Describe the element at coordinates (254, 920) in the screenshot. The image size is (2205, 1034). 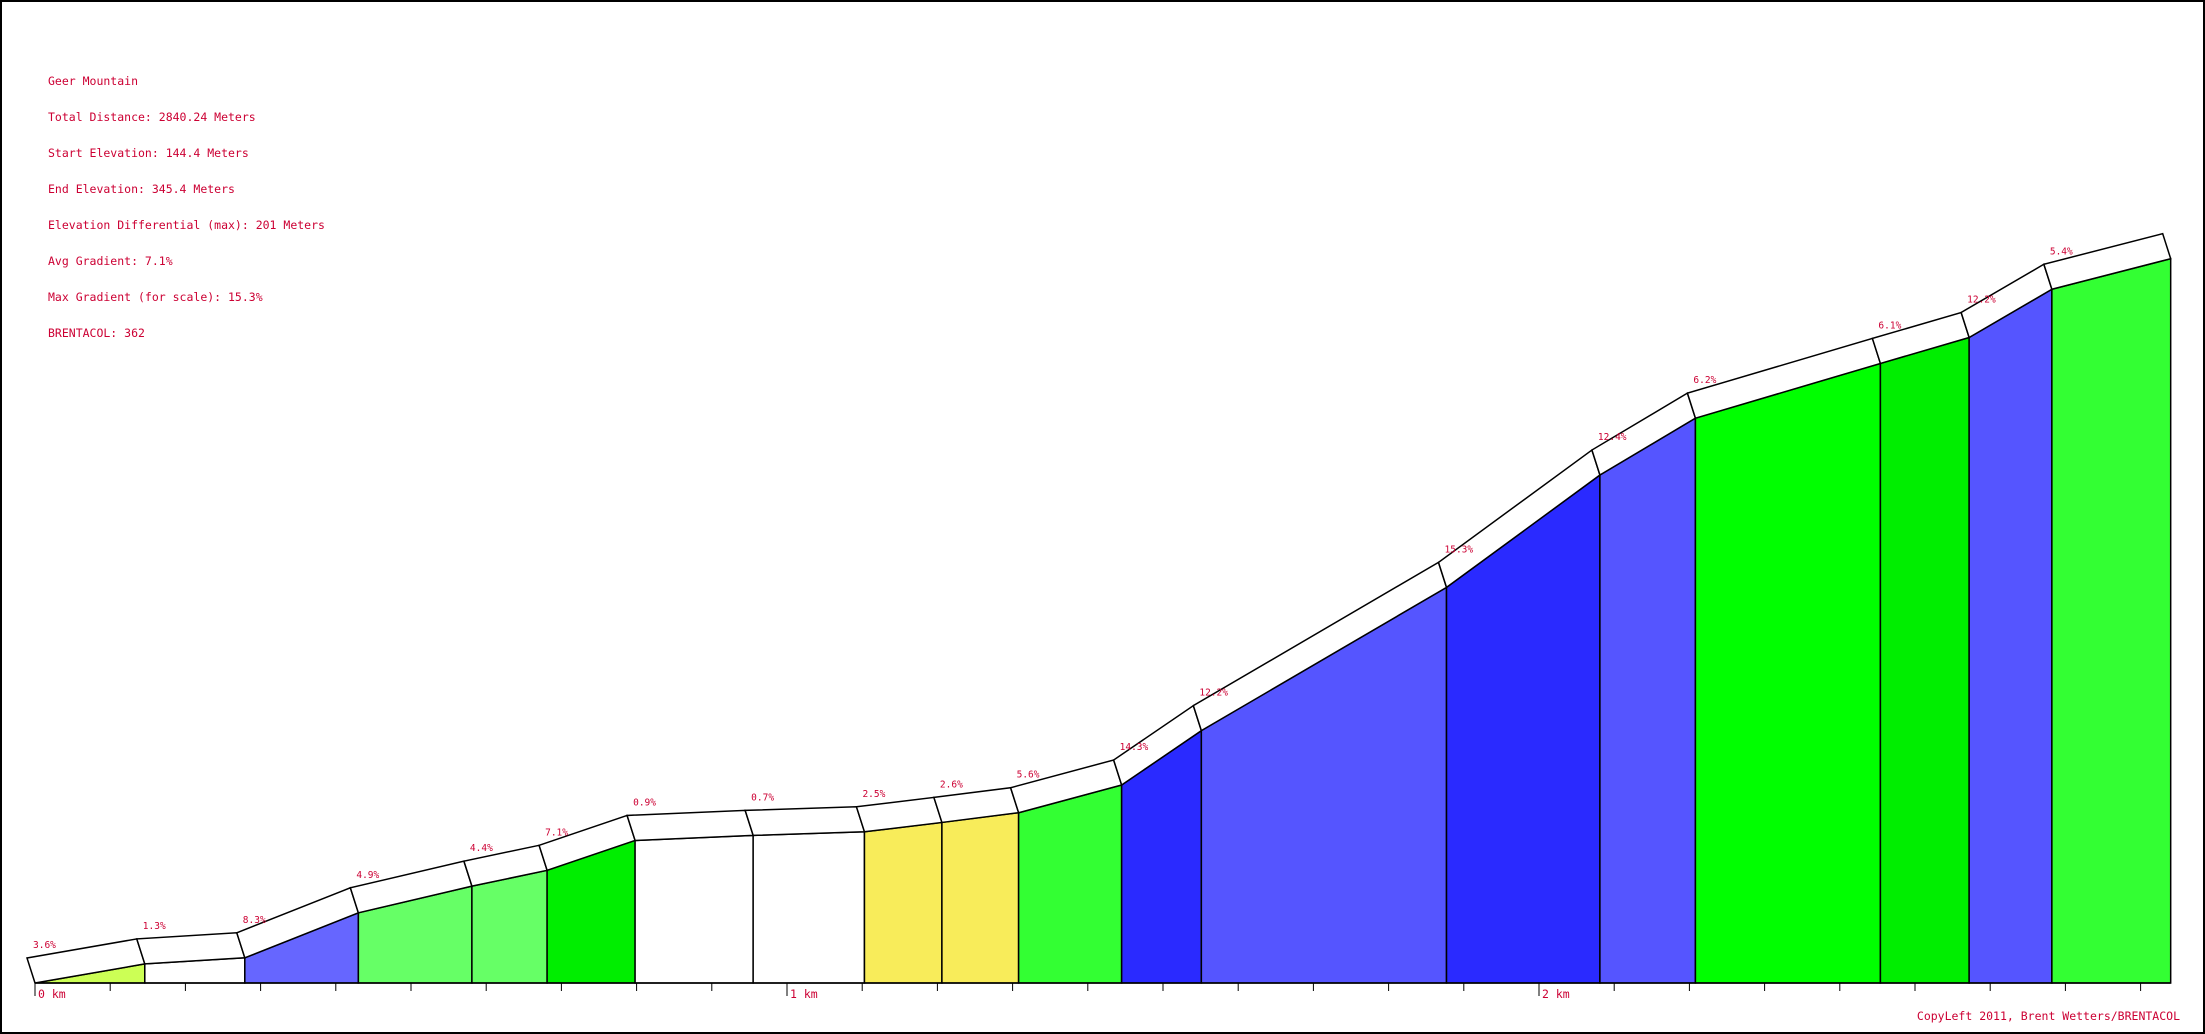
I see `gradient-label: 8.3%` at that location.